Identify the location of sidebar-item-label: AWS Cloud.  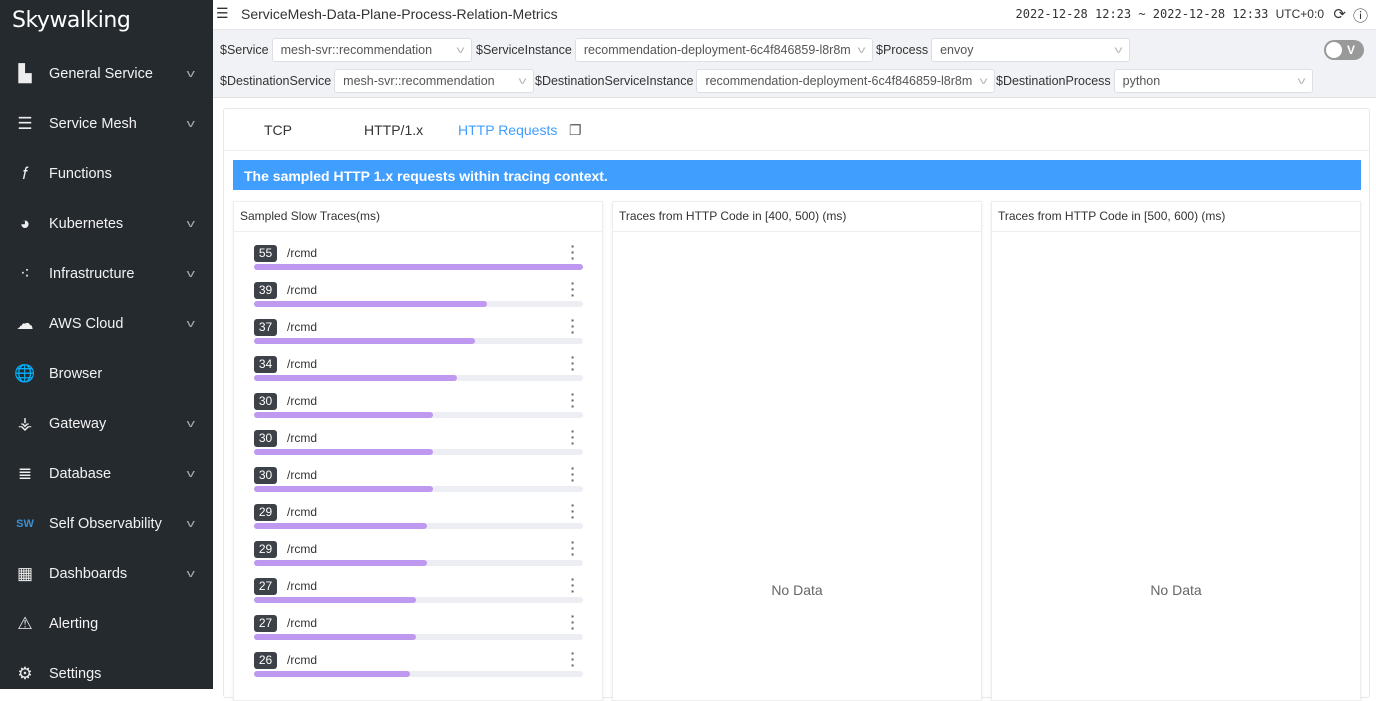
(86, 324).